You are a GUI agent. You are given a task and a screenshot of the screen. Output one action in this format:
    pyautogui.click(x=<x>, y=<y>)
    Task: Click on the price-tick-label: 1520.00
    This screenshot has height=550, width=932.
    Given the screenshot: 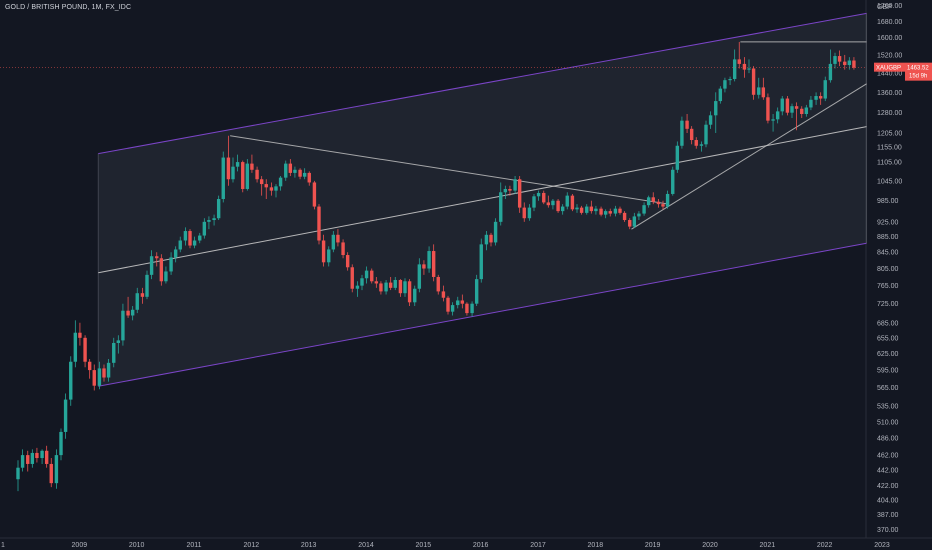 What is the action you would take?
    pyautogui.click(x=889, y=55)
    